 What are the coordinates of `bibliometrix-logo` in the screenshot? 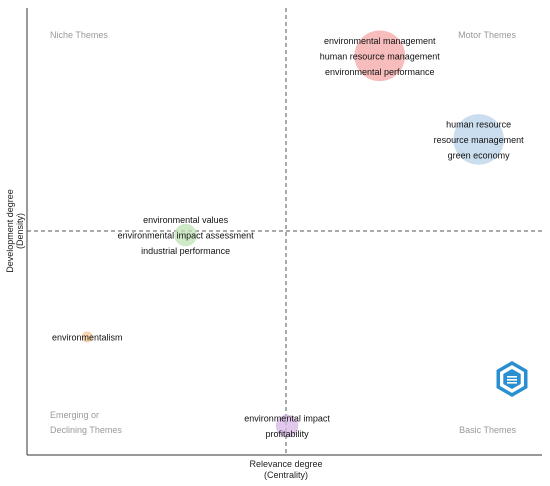 It's located at (512, 379).